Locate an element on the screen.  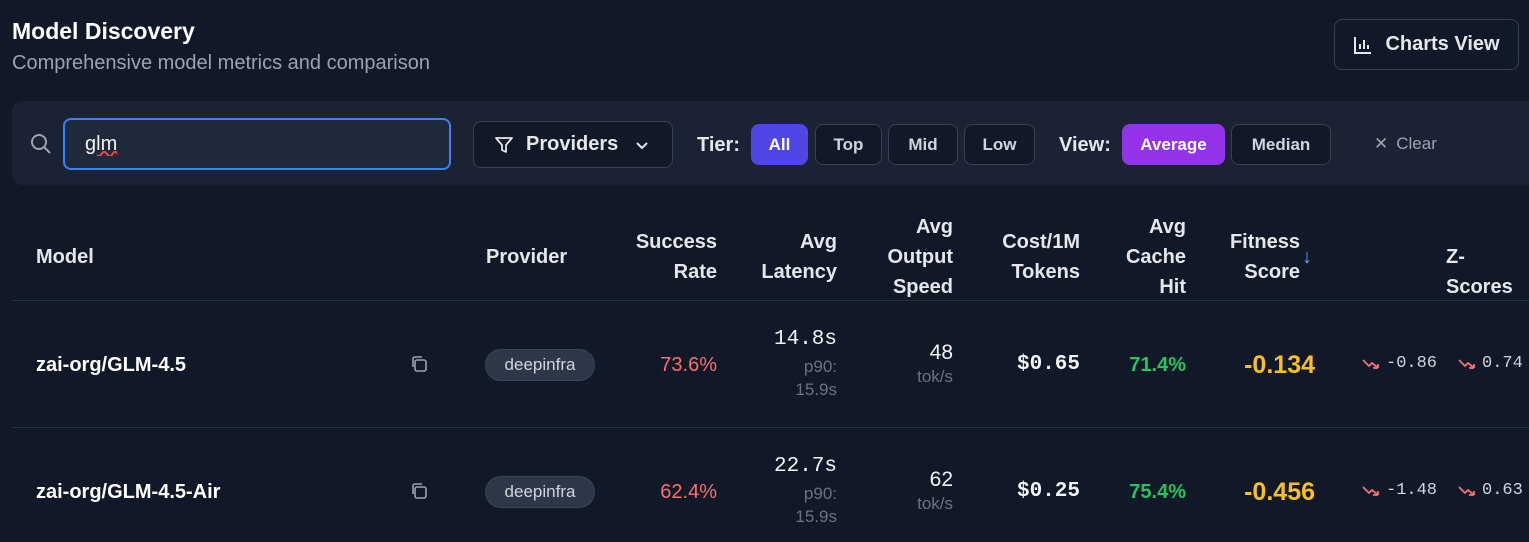
providers-dropdown: Providers is located at coordinates (573, 144).